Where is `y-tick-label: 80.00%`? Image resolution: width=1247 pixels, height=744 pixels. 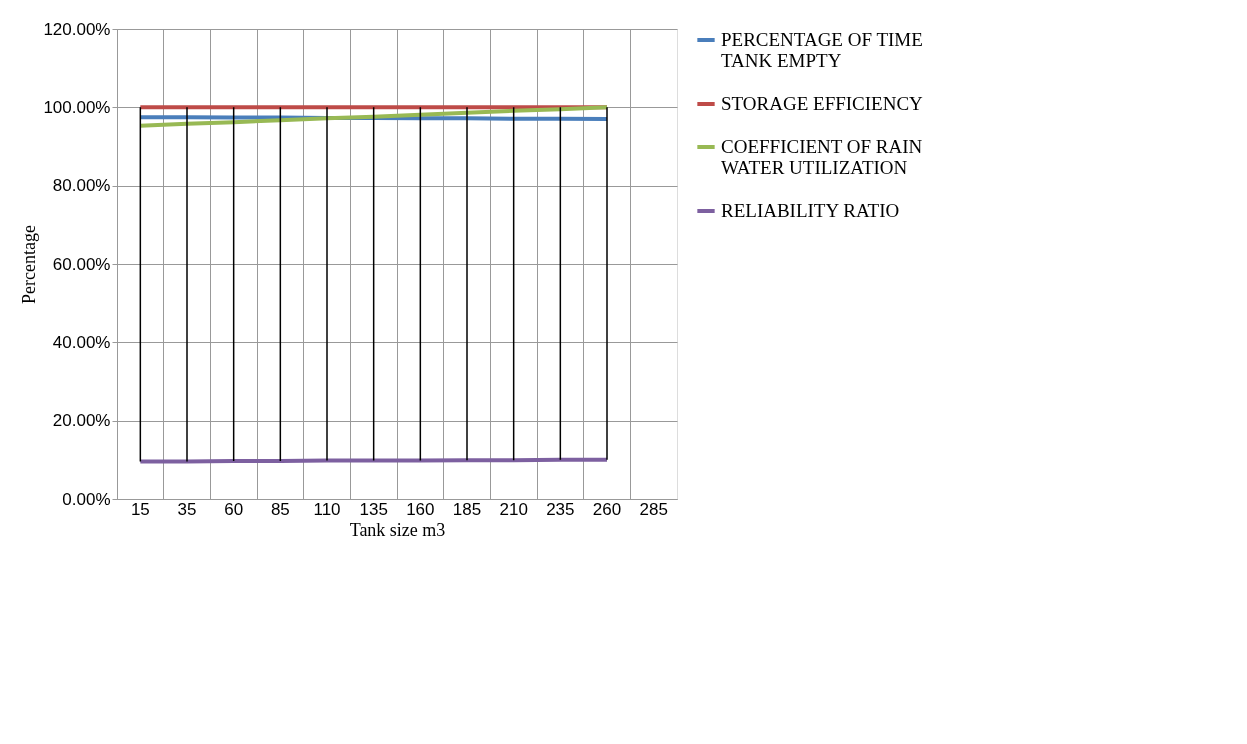 y-tick-label: 80.00% is located at coordinates (81, 186).